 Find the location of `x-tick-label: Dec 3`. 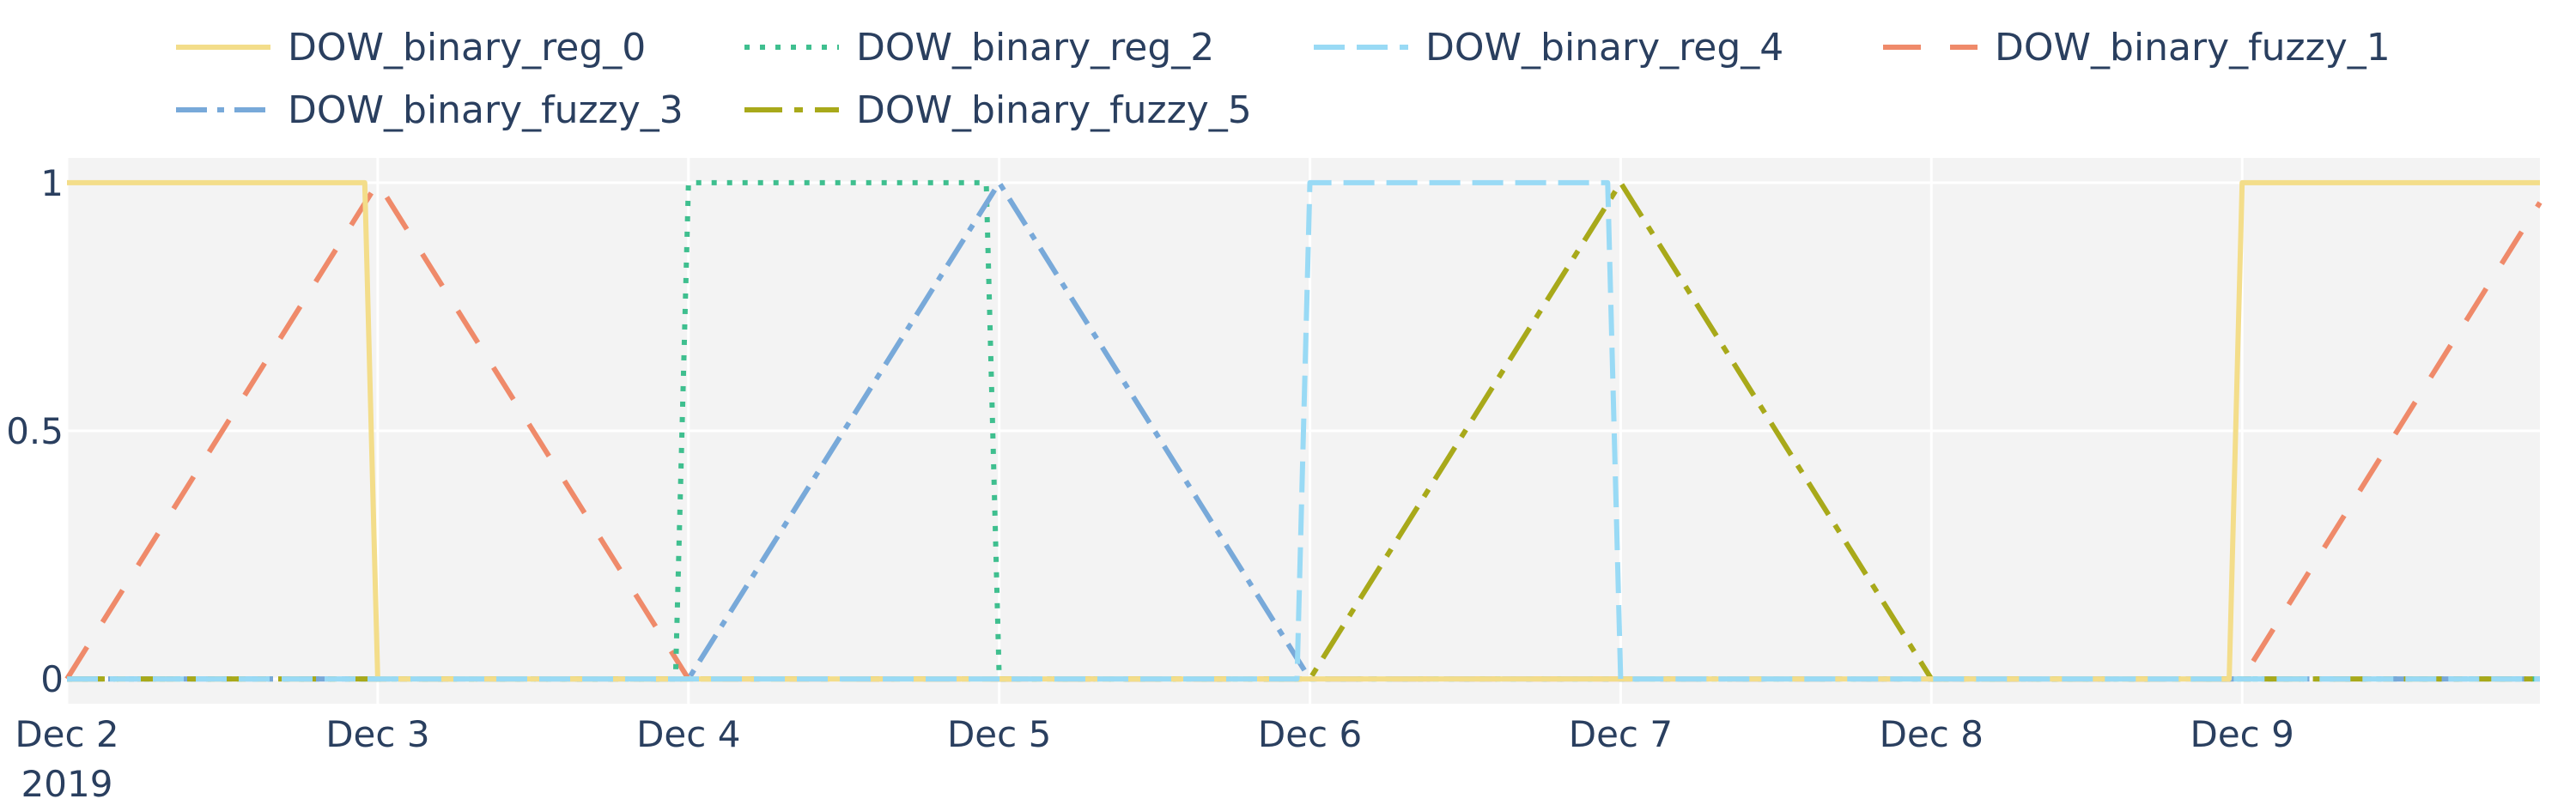

x-tick-label: Dec 3 is located at coordinates (377, 734).